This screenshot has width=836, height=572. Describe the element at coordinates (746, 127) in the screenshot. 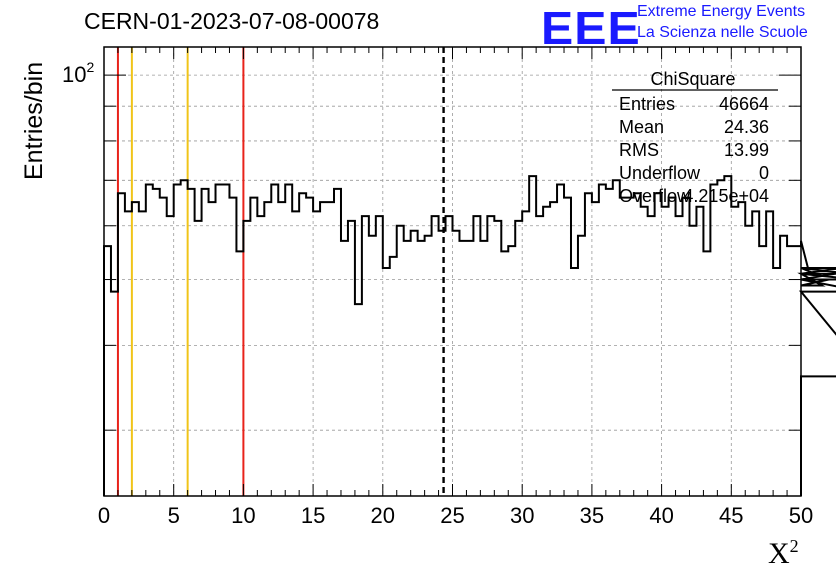

I see `stats-value-mean: 24.36` at that location.